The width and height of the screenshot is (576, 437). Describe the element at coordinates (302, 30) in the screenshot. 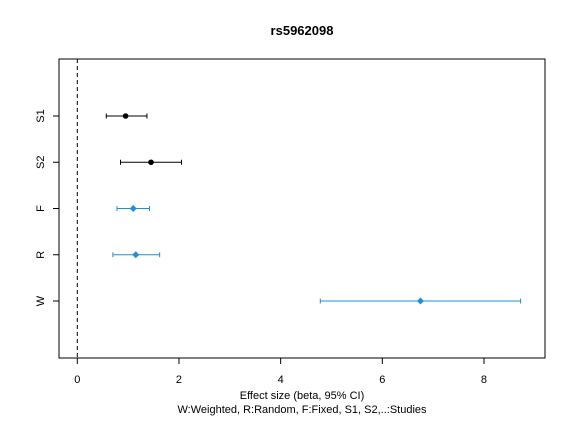

I see `chart-title: rs5962098` at that location.